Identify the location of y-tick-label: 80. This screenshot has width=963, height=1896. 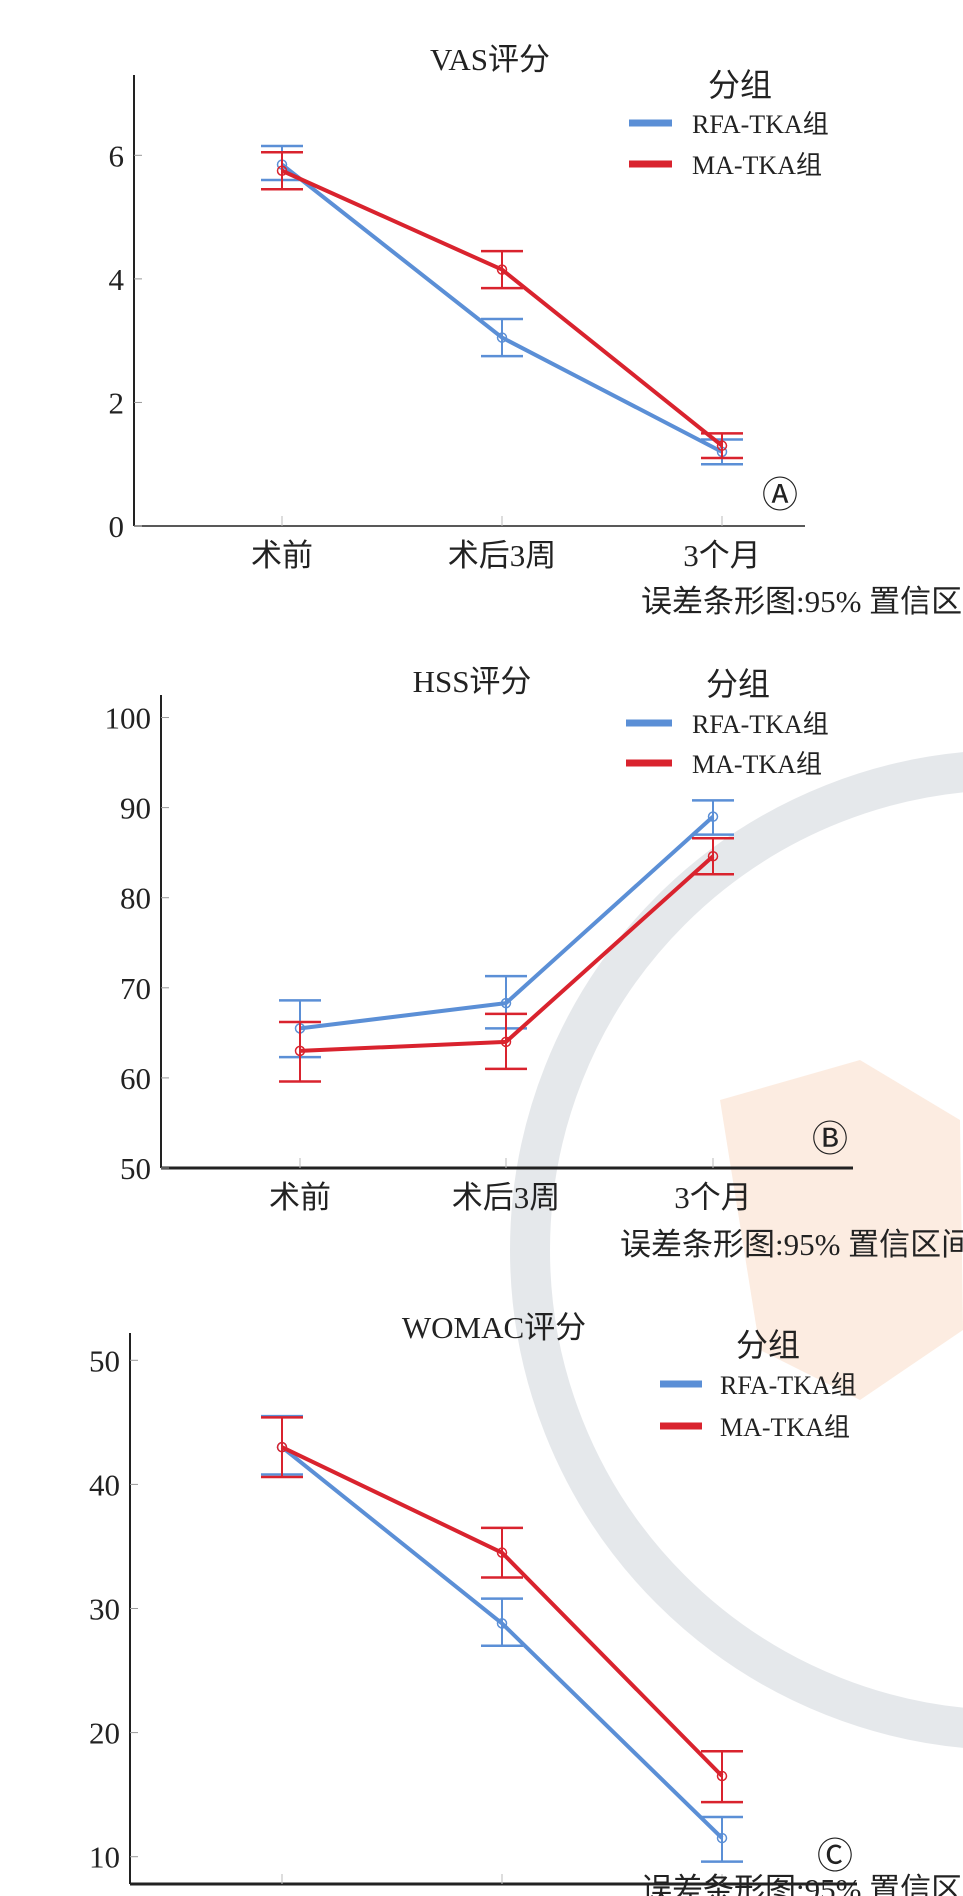
(135, 898).